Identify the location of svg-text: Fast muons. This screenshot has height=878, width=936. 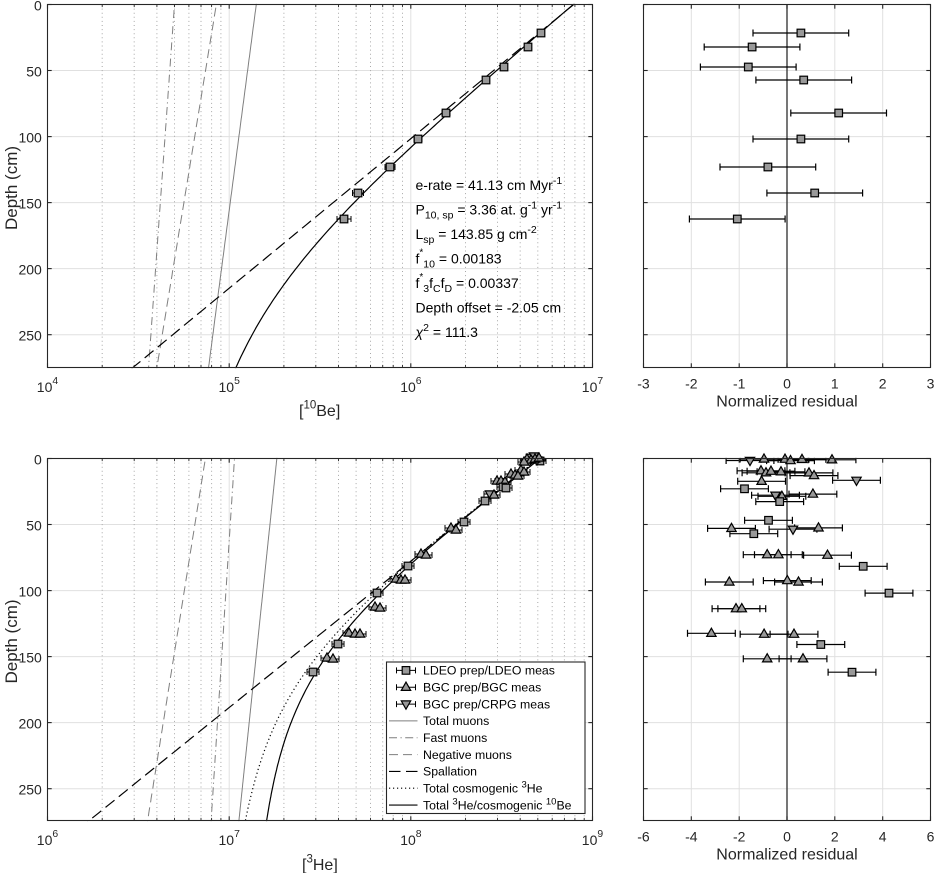
(455, 738).